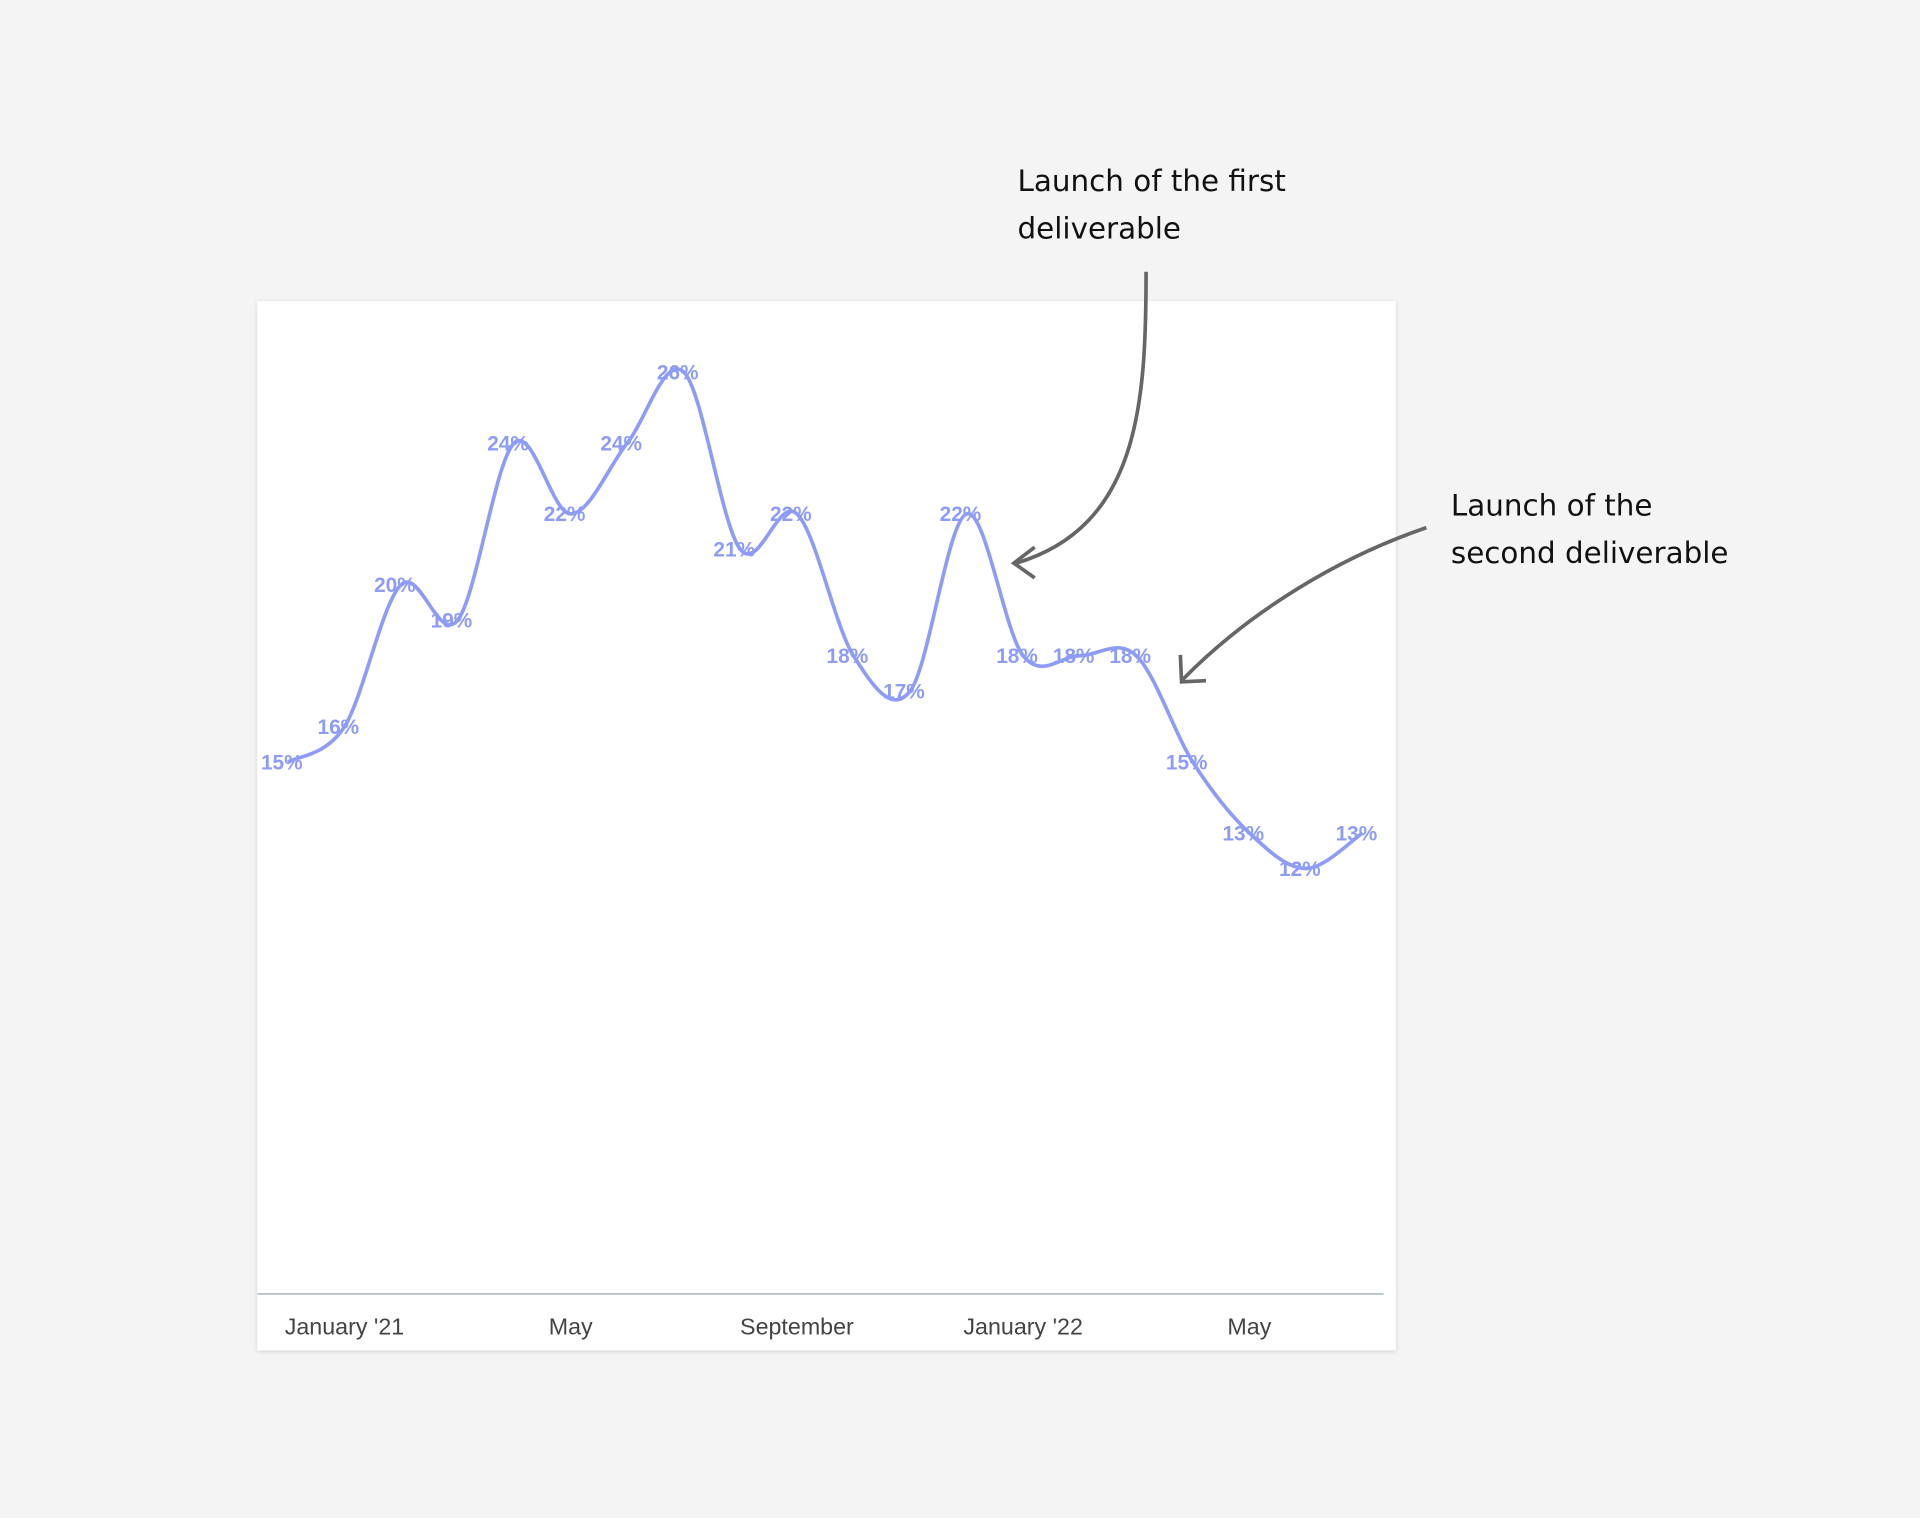 The image size is (1920, 1518). I want to click on data-label: 26%, so click(678, 372).